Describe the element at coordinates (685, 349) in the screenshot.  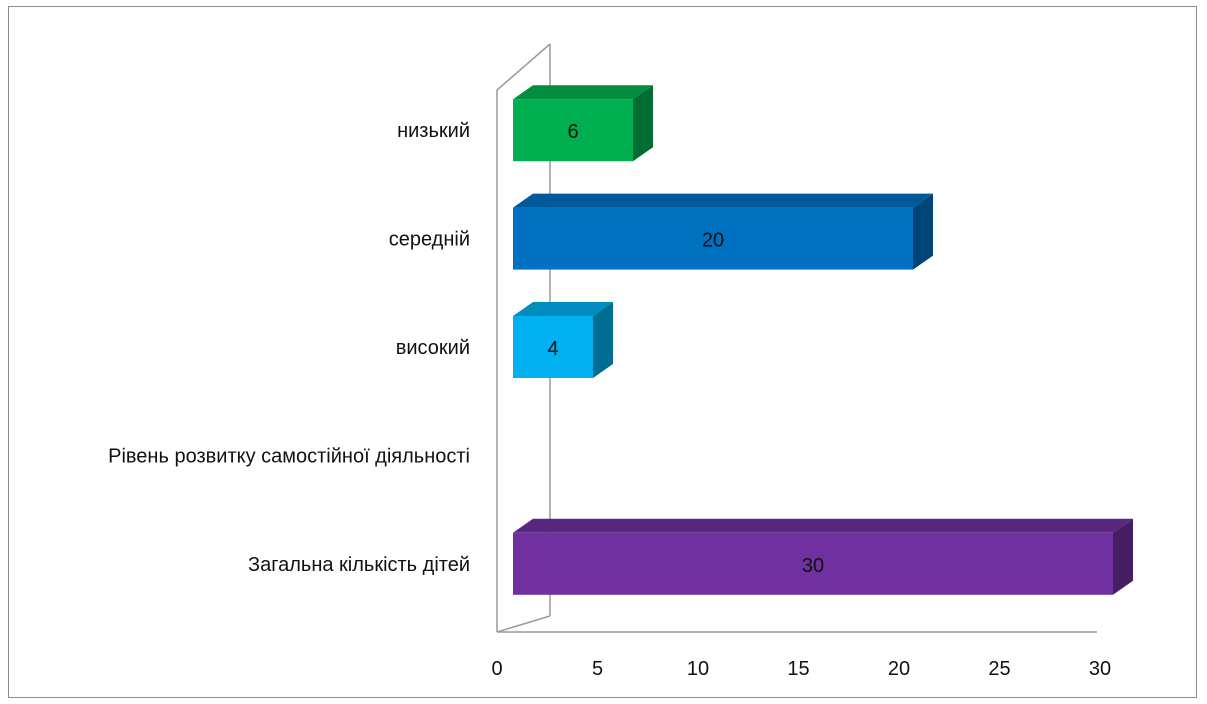
I see `data-labels: 30 4 20 6` at that location.